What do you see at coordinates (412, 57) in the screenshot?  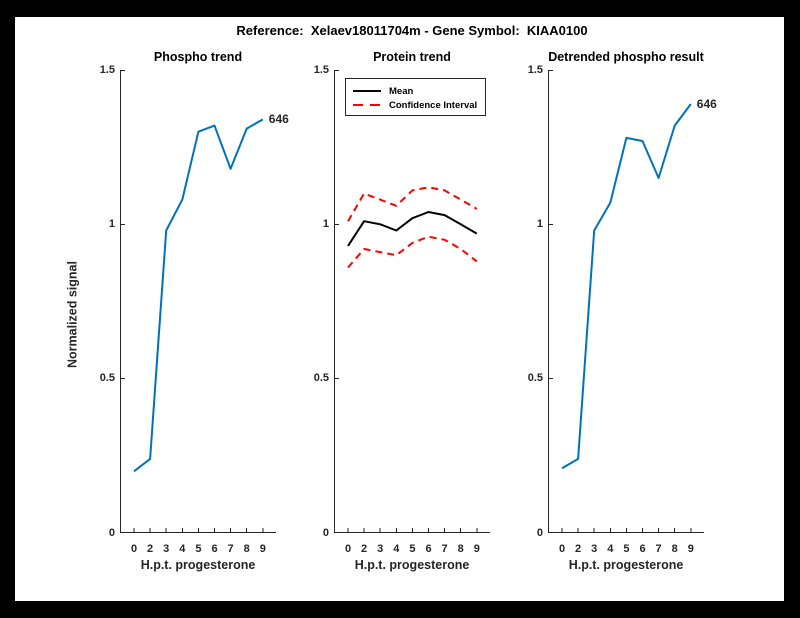 I see `subplot-title: Protein trend` at bounding box center [412, 57].